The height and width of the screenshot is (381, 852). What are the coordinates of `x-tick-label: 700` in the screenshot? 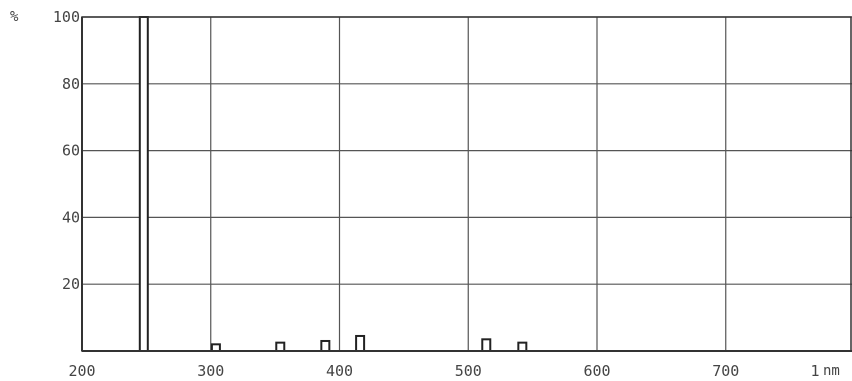 It's located at (725, 371).